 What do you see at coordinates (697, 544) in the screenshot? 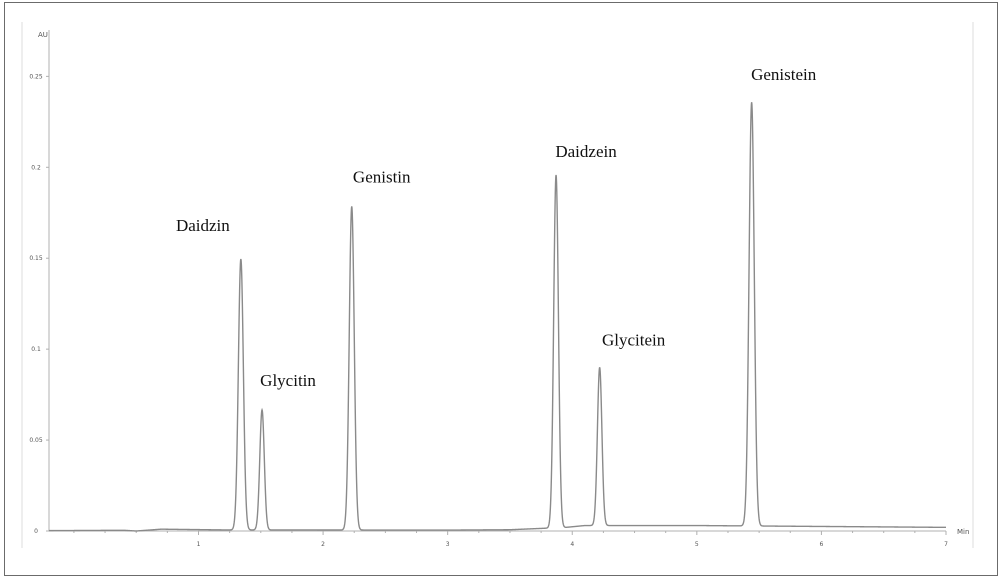
I see `x-tick-label: 5` at bounding box center [697, 544].